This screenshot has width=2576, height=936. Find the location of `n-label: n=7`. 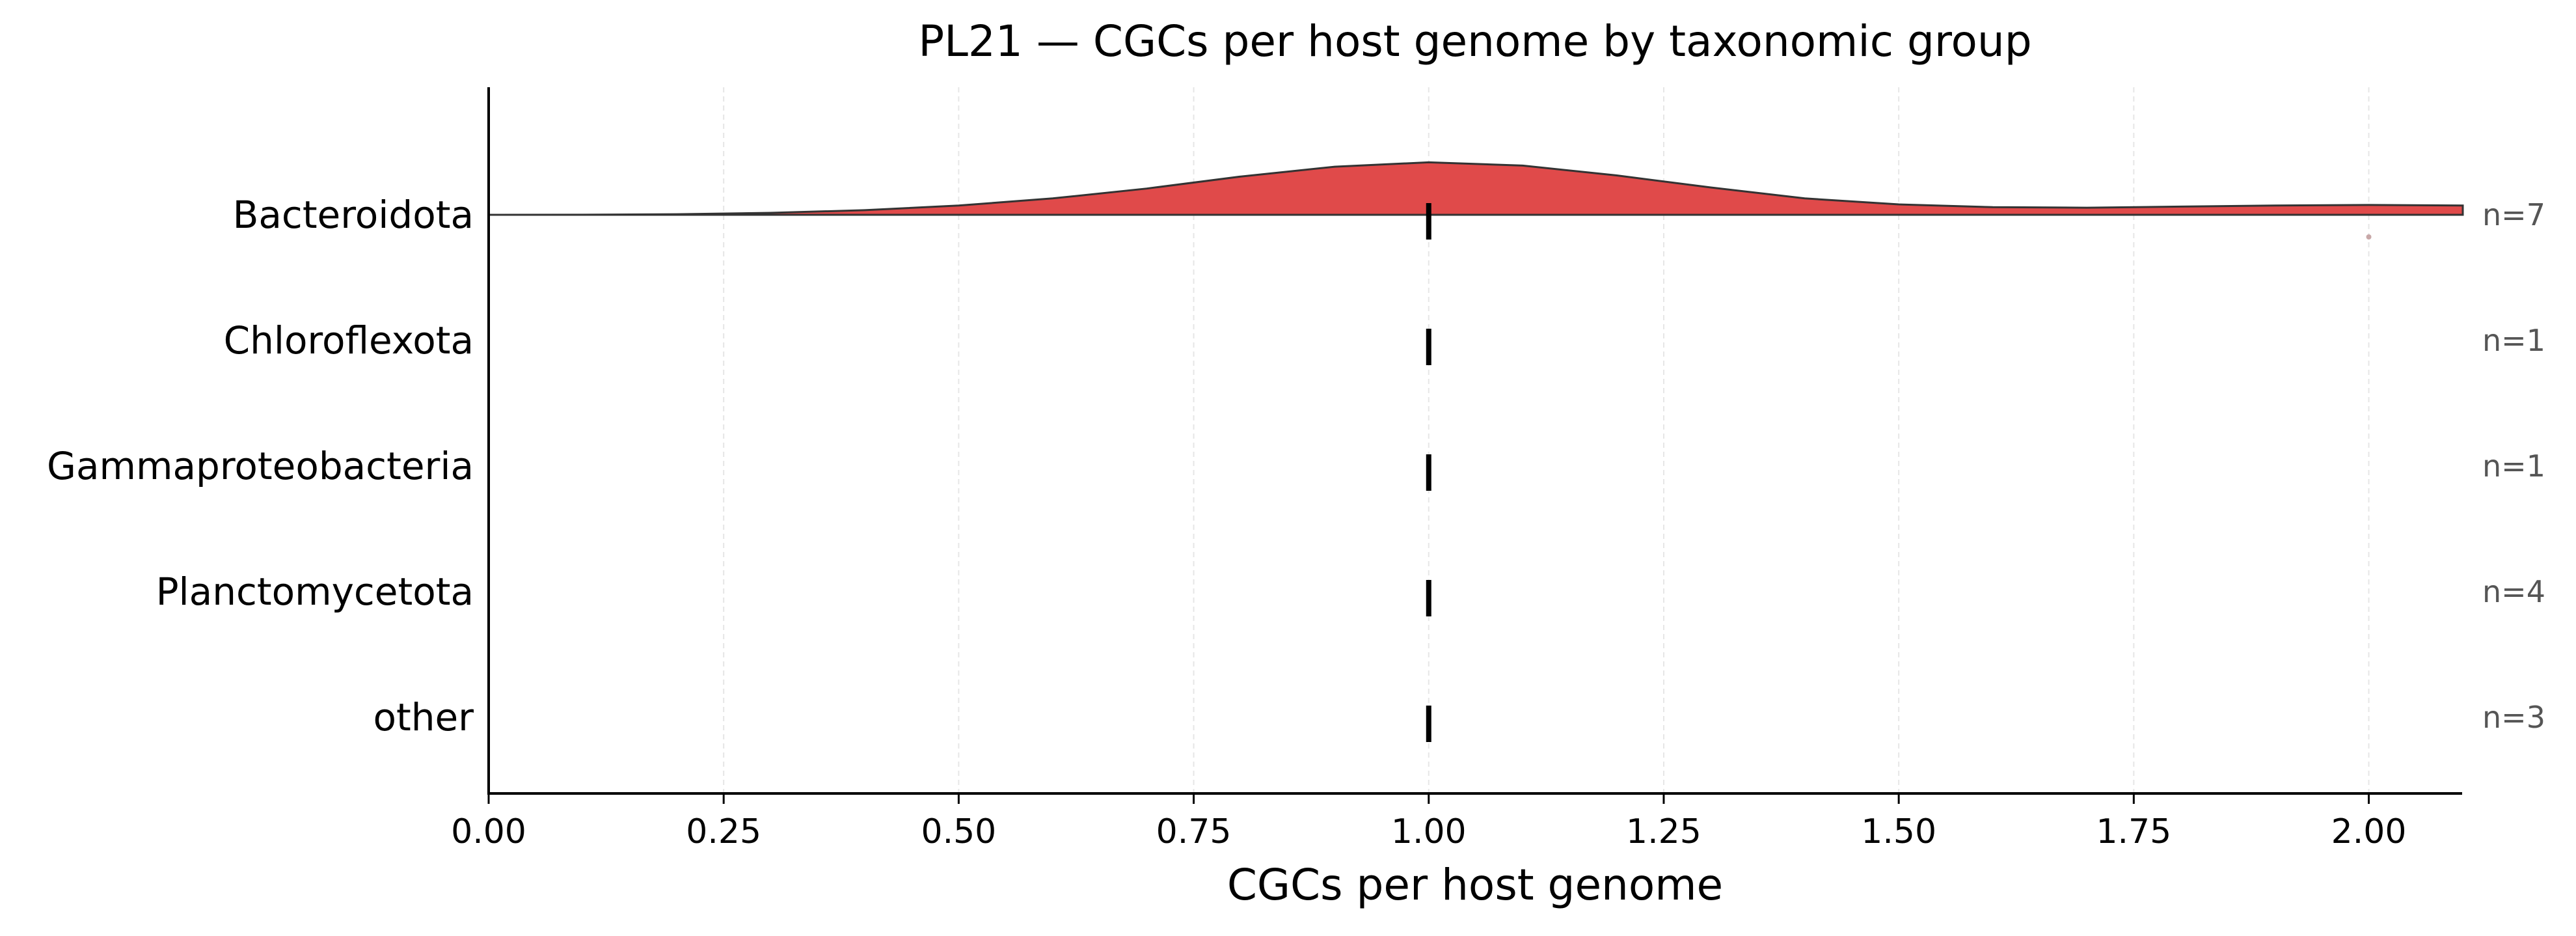

n-label: n=7 is located at coordinates (2513, 215).